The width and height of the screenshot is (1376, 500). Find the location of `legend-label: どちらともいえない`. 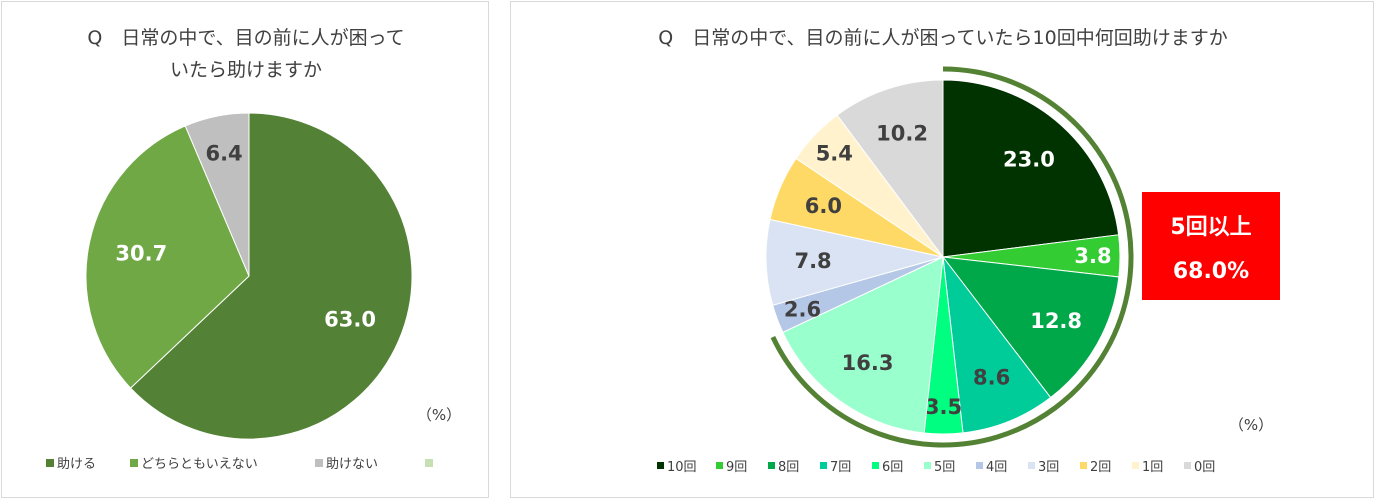

legend-label: どちらともいえない is located at coordinates (199, 464).